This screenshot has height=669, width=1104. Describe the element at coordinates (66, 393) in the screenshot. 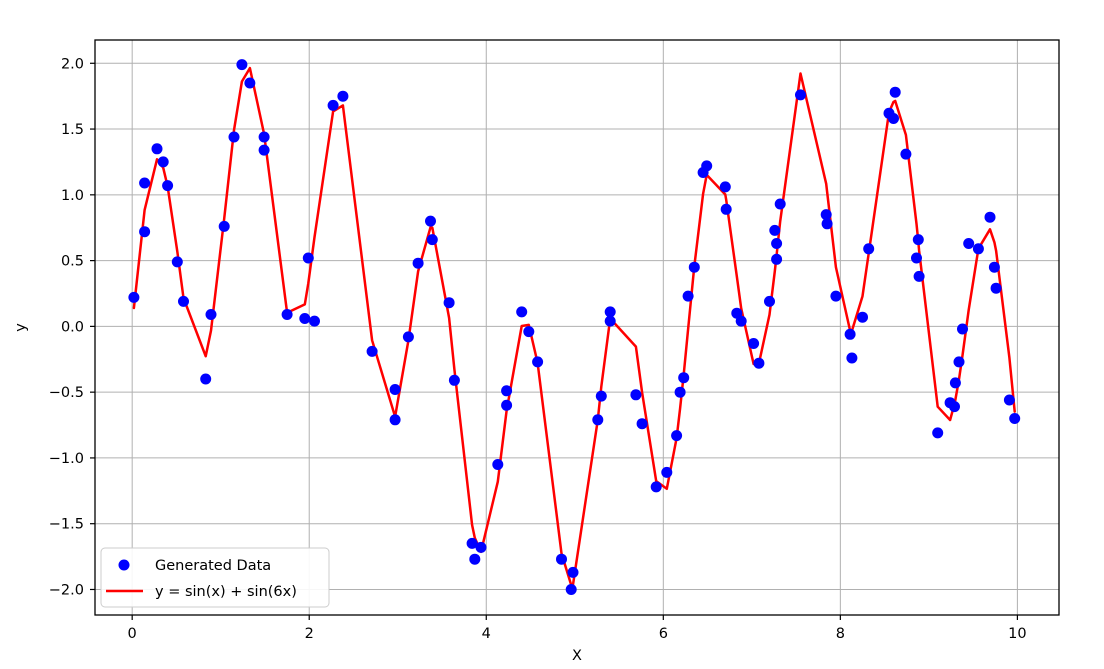

I see `y-tick-label: −0.5` at that location.